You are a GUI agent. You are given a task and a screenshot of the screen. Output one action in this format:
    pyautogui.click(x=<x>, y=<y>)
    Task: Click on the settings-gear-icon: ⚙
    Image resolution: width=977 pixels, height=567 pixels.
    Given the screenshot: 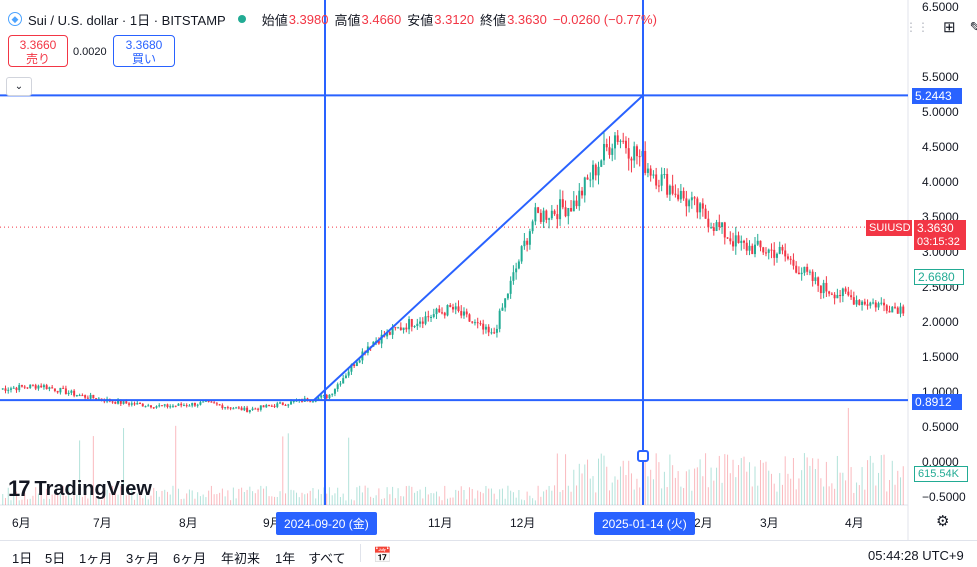 What is the action you would take?
    pyautogui.click(x=943, y=521)
    